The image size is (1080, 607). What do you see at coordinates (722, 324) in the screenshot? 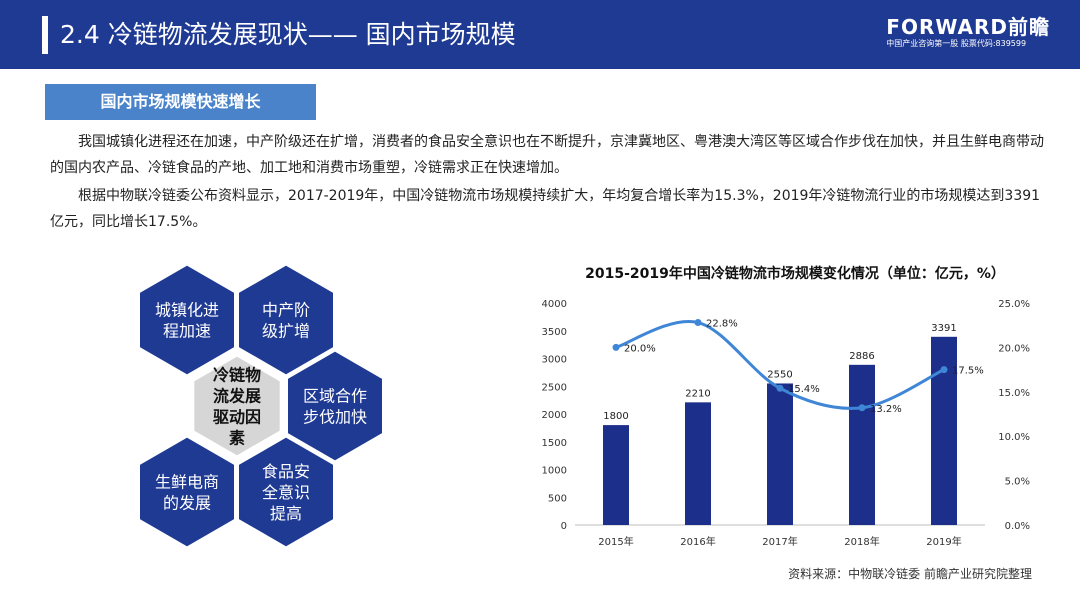
I see `line-data-label: 22.8%` at bounding box center [722, 324].